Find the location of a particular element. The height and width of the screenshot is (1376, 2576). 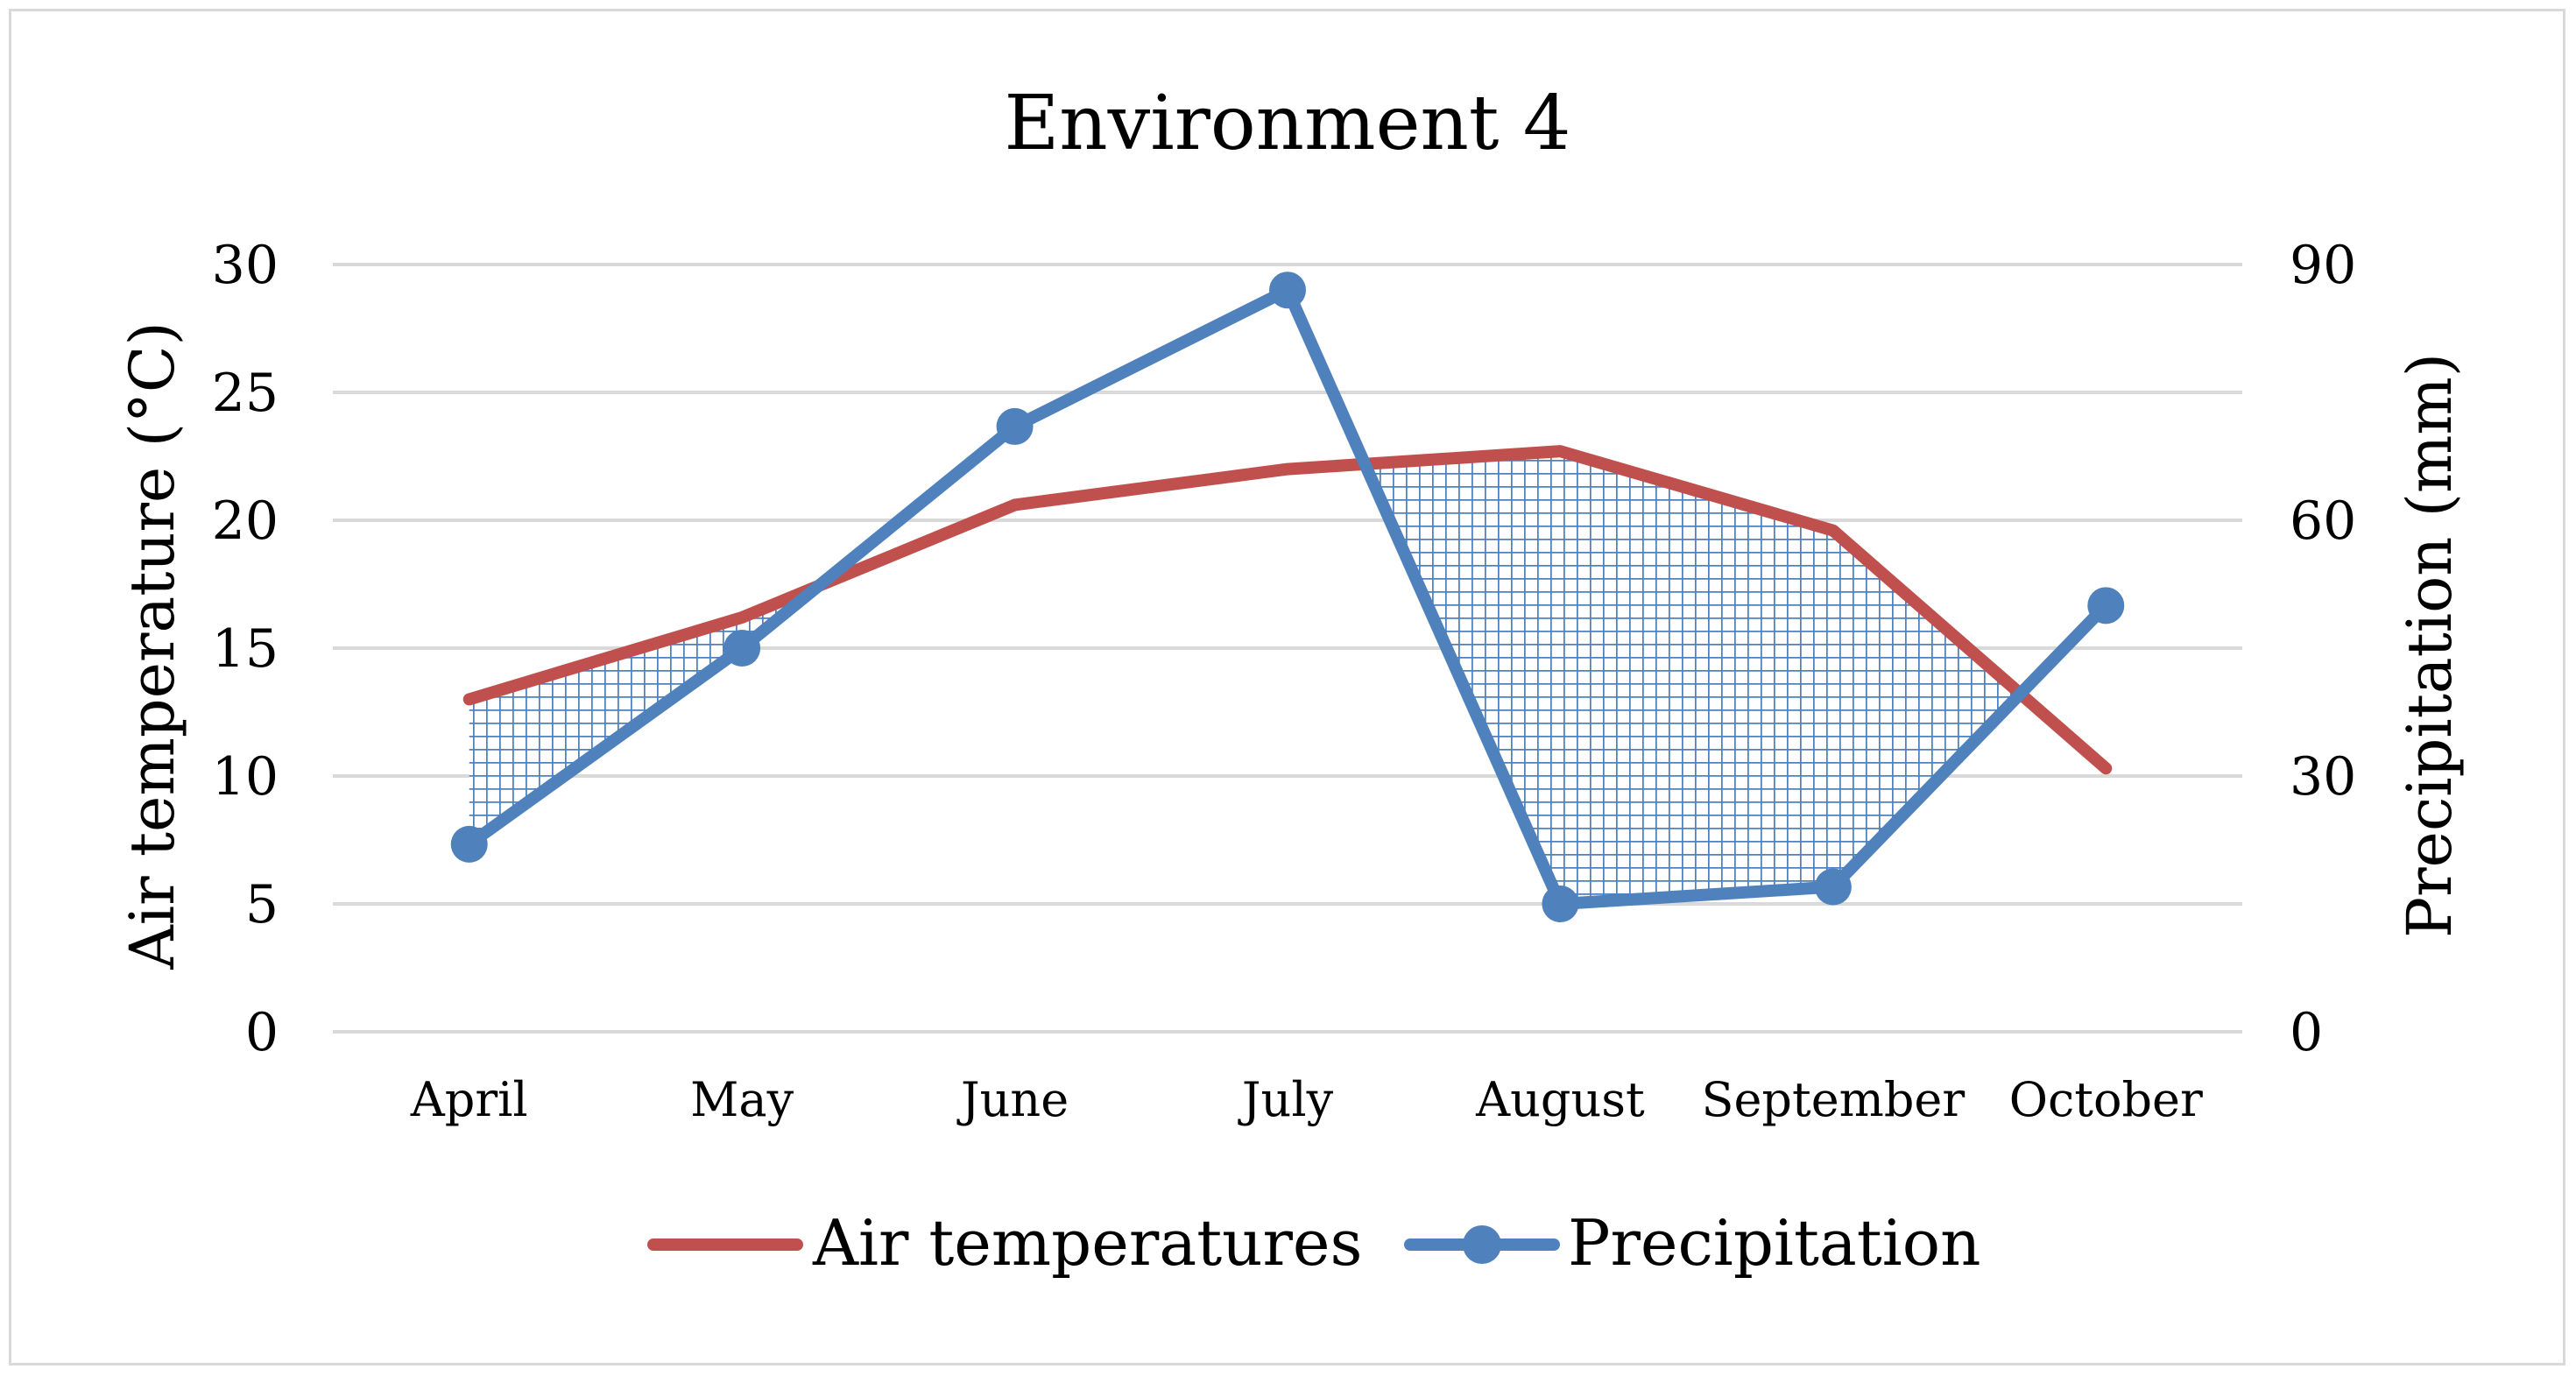

category-label-june: June is located at coordinates (1013, 1099).